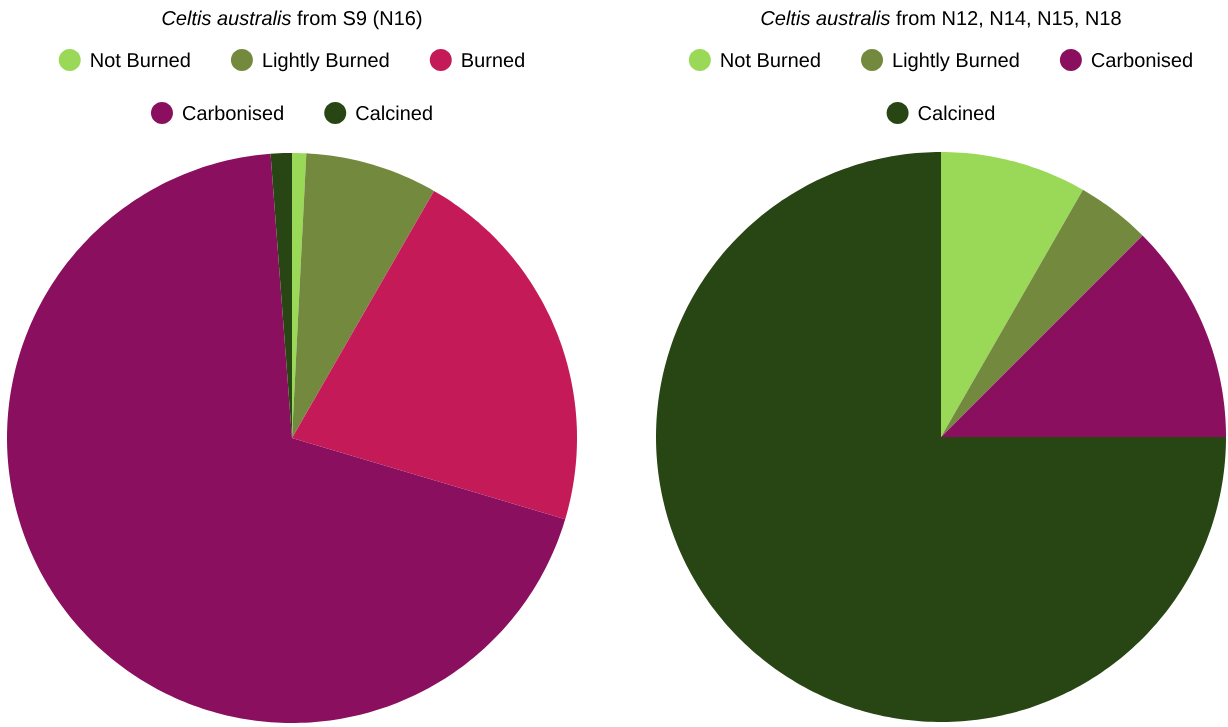  What do you see at coordinates (493, 60) in the screenshot?
I see `legend-label: Burned` at bounding box center [493, 60].